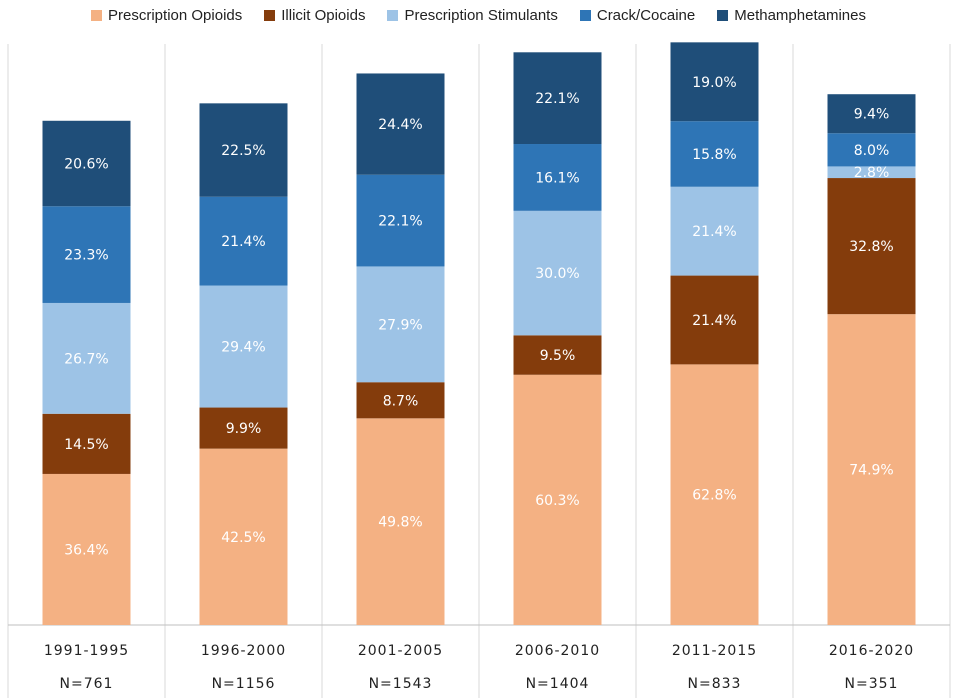 This screenshot has width=957, height=698. I want to click on bar-segment-methamphetamines-2011-2015, so click(714, 82).